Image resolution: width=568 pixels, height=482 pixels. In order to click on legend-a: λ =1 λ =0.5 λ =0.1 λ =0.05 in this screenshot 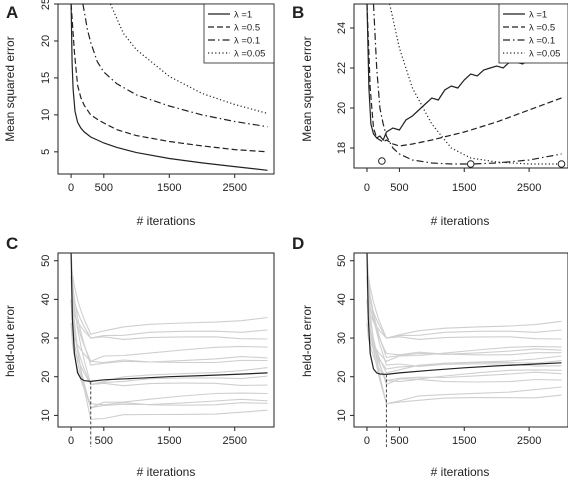, I will do `click(239, 33)`.